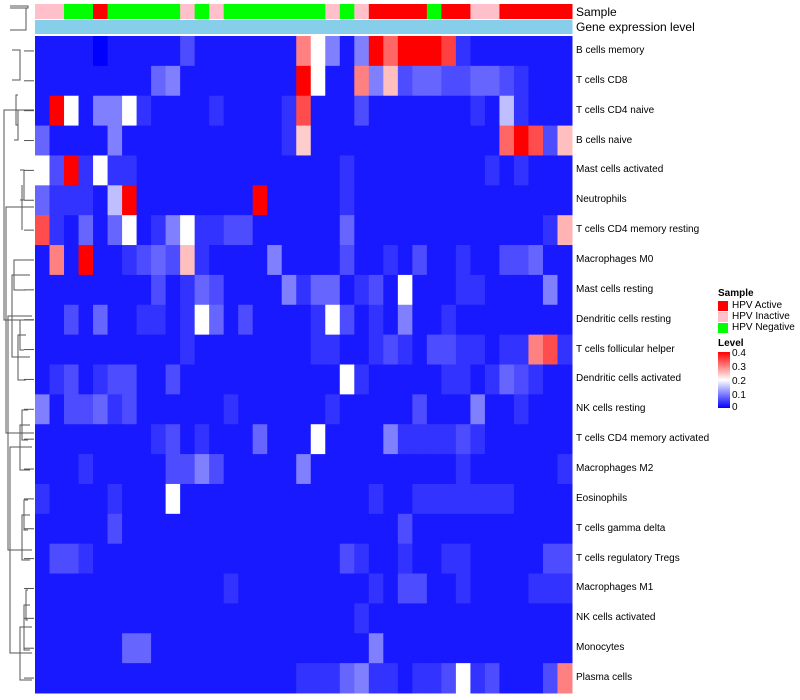  Describe the element at coordinates (616, 618) in the screenshot. I see `row-label: NK cells activated` at that location.